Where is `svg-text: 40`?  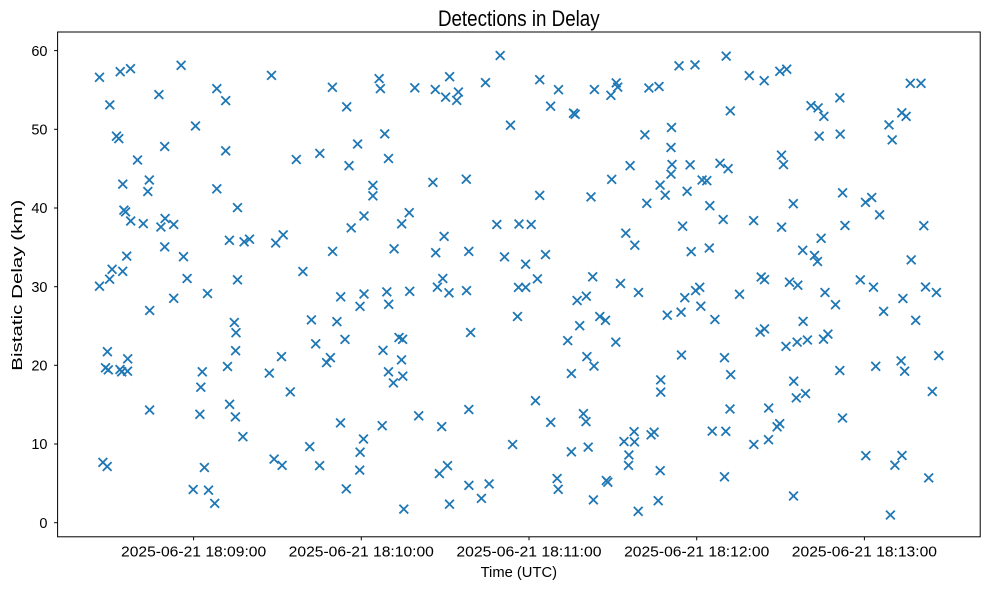 svg-text: 40 is located at coordinates (39, 209).